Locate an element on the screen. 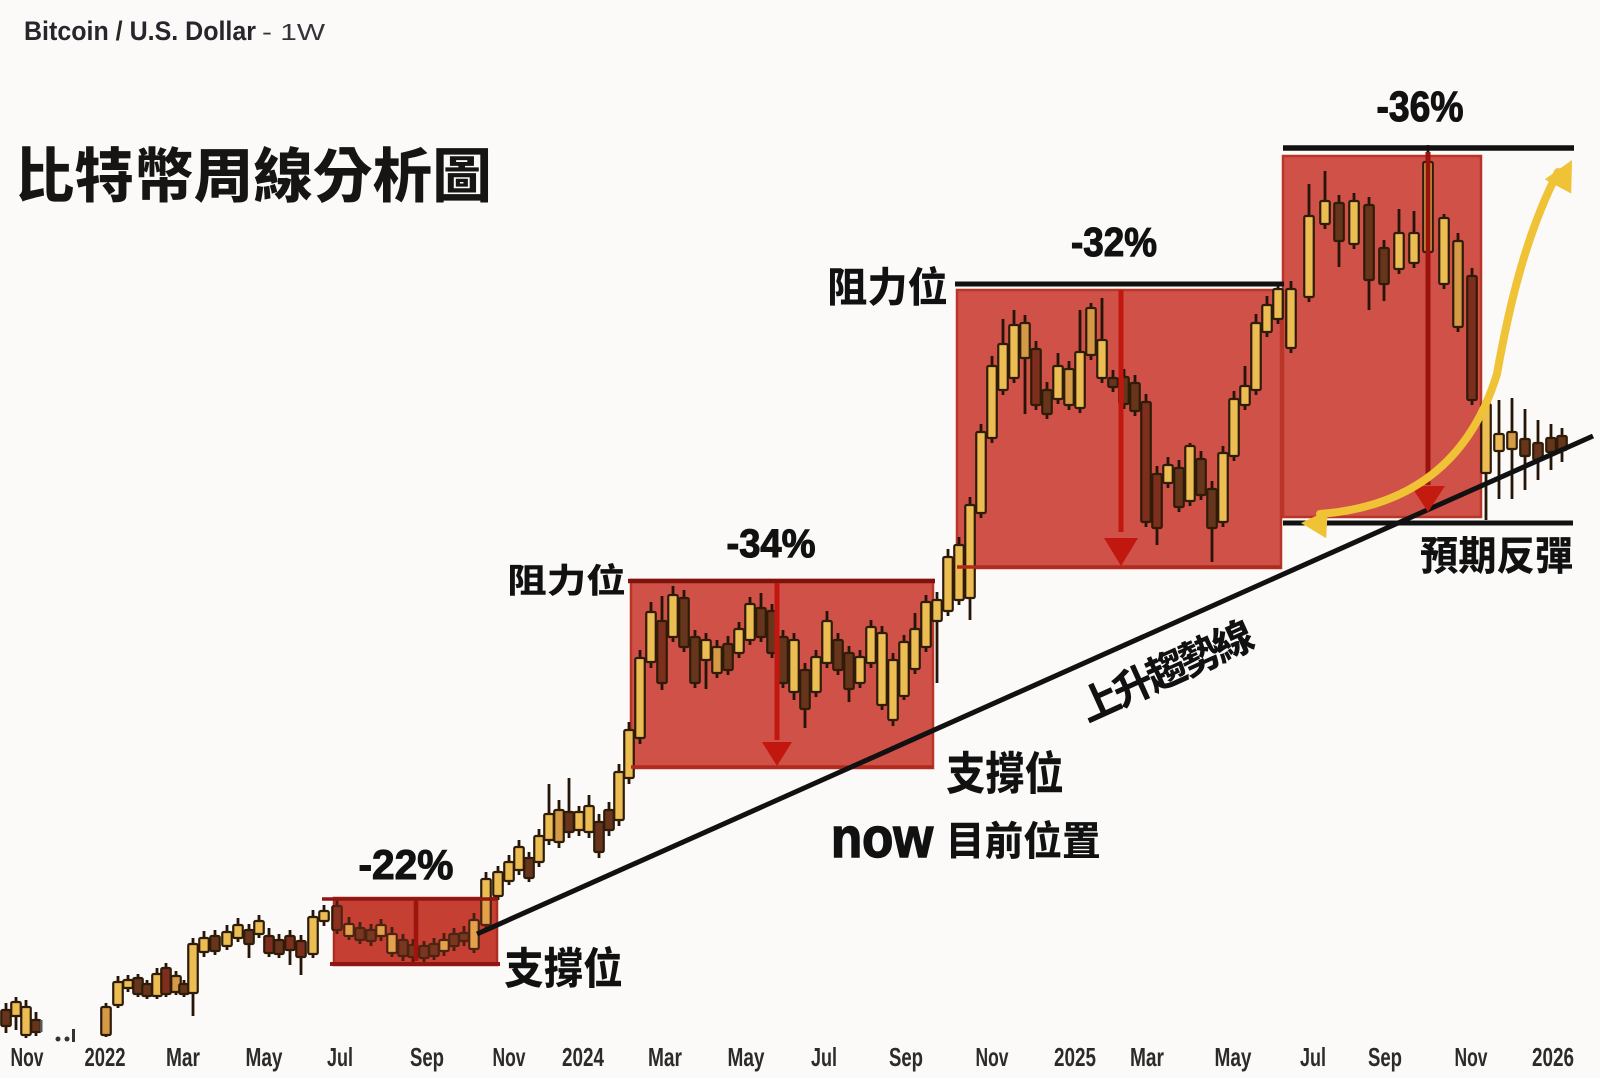  svg-text: -22% is located at coordinates (406, 864).